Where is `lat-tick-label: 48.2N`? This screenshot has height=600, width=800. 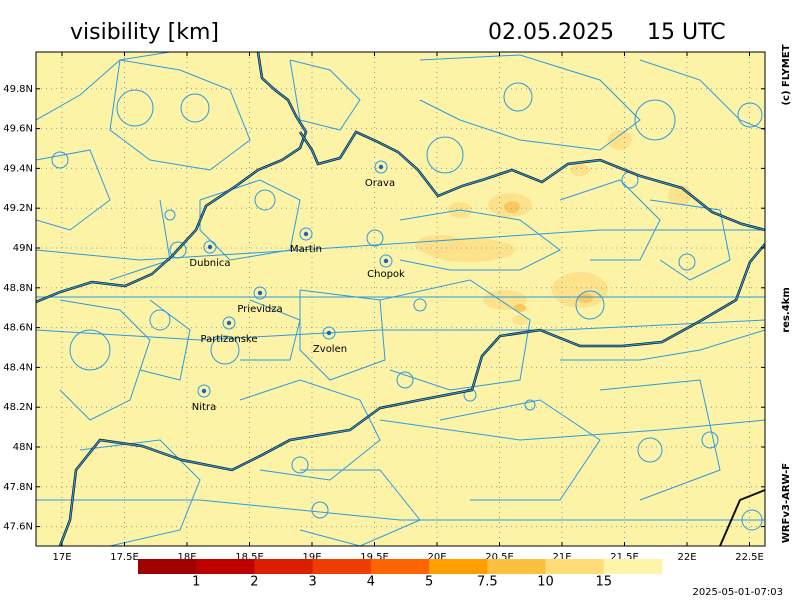 lat-tick-label: 48.2N is located at coordinates (18, 407).